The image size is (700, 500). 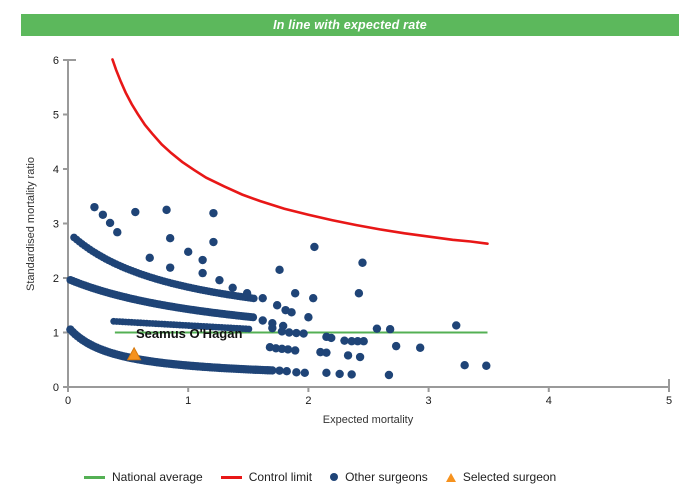 I want to click on selected-surgeon-triangle-icon, so click(x=450, y=477).